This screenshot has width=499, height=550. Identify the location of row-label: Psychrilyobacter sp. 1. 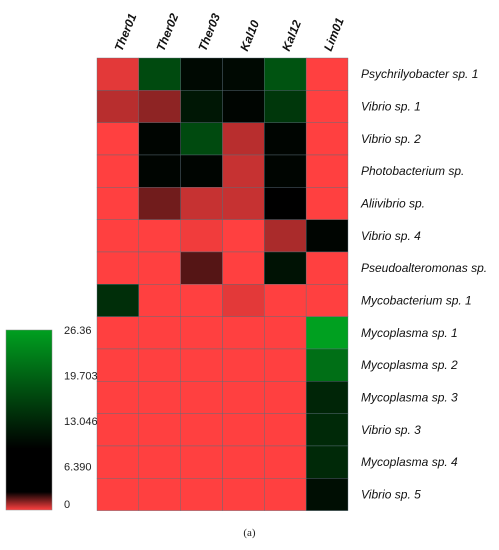
(419, 74).